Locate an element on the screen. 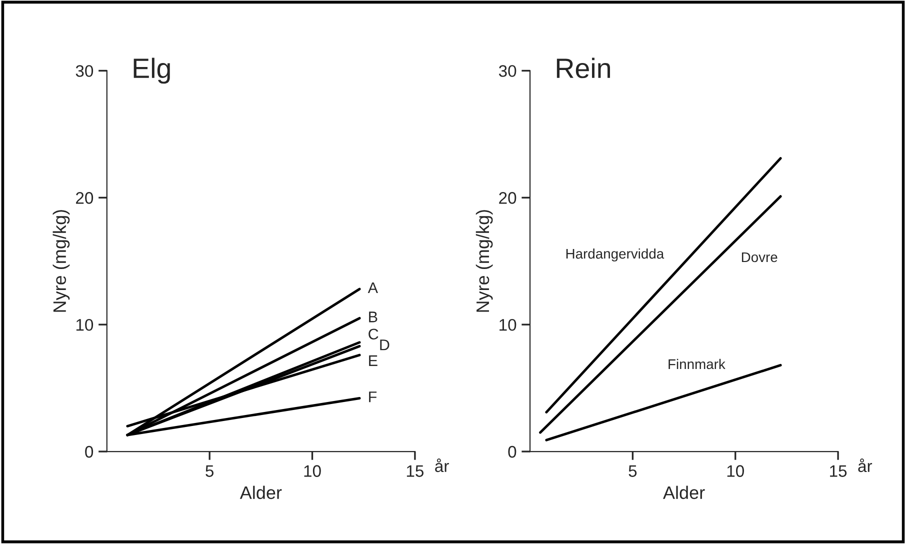 This screenshot has height=544, width=906. series-label: F is located at coordinates (373, 397).